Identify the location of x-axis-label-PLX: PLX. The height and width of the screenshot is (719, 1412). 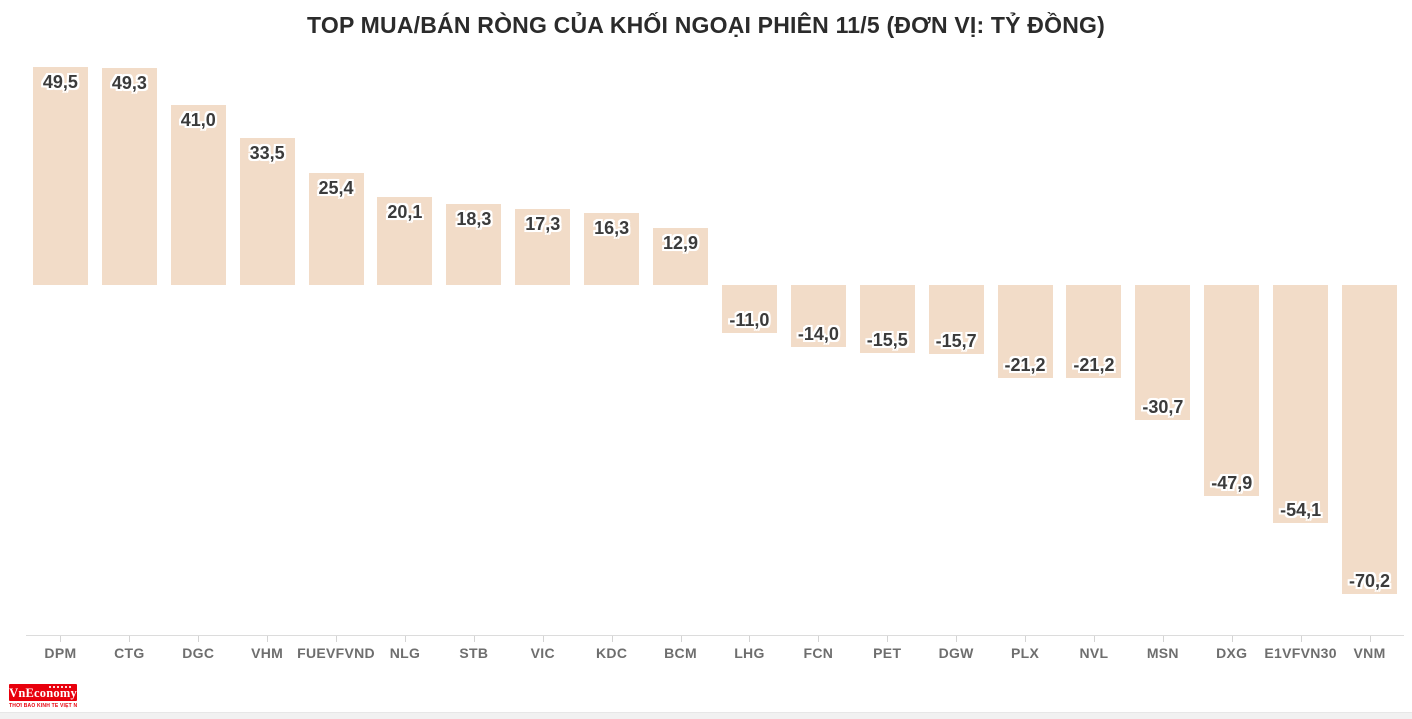
(1025, 653).